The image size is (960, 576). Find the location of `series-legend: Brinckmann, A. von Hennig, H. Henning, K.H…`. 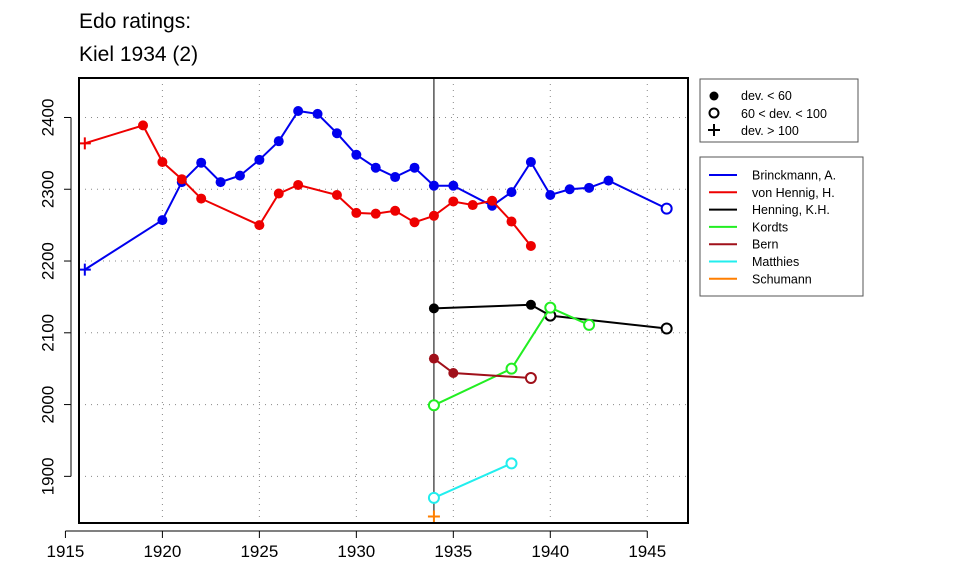

series-legend: Brinckmann, A. von Hennig, H. Henning, K.H… is located at coordinates (781, 226).